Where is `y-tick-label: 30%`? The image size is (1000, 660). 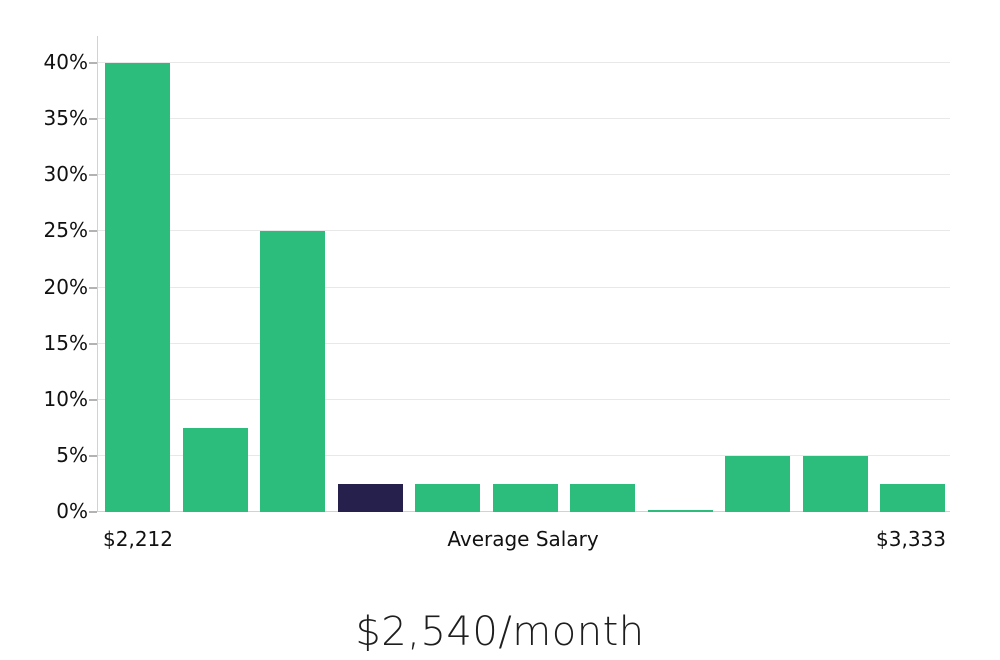 y-tick-label: 30% is located at coordinates (65, 174).